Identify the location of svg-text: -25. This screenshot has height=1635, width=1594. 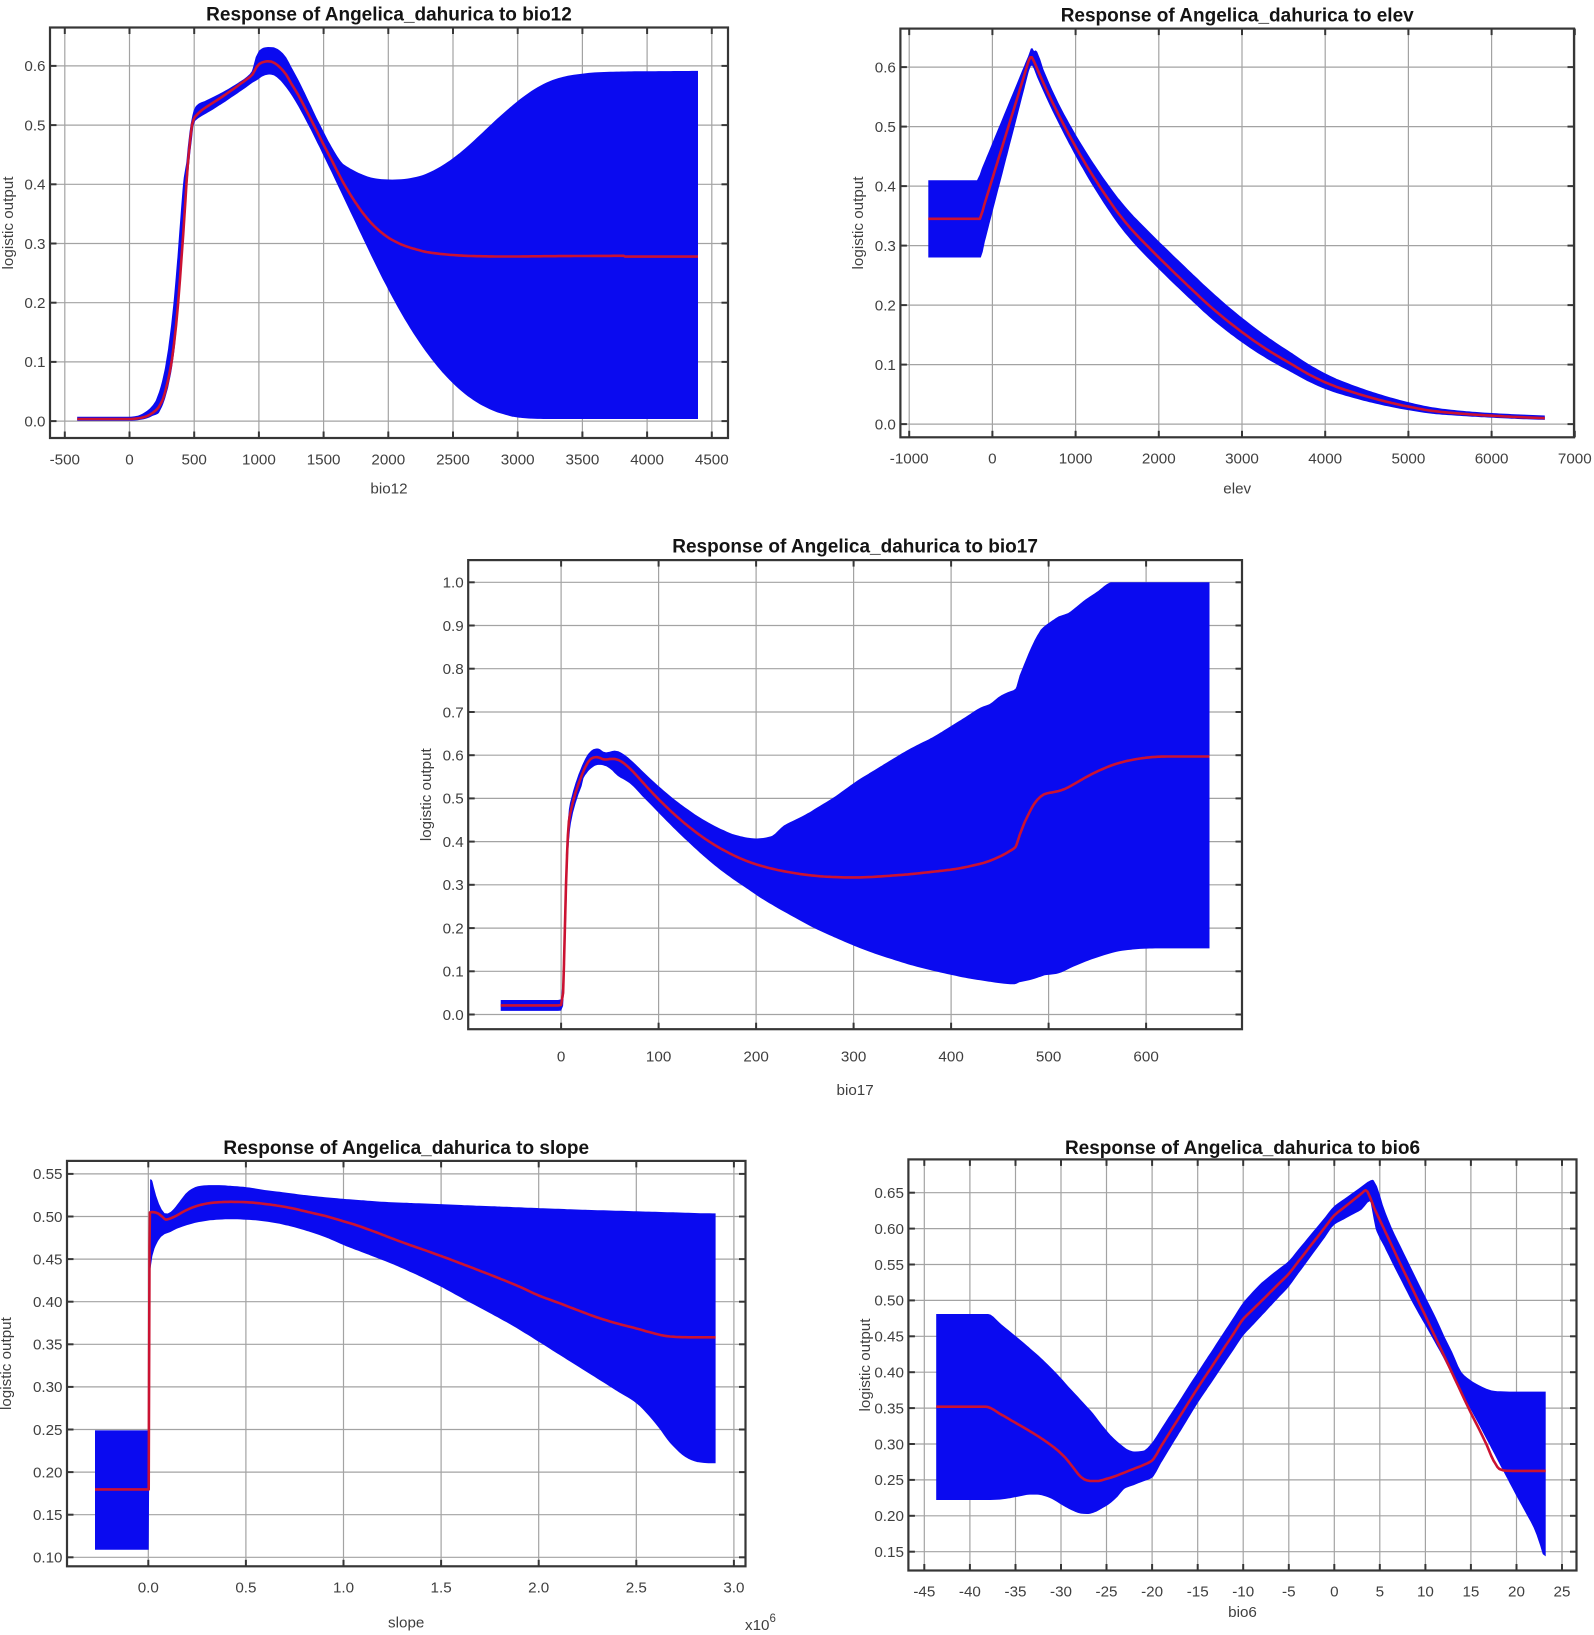
(1107, 1592).